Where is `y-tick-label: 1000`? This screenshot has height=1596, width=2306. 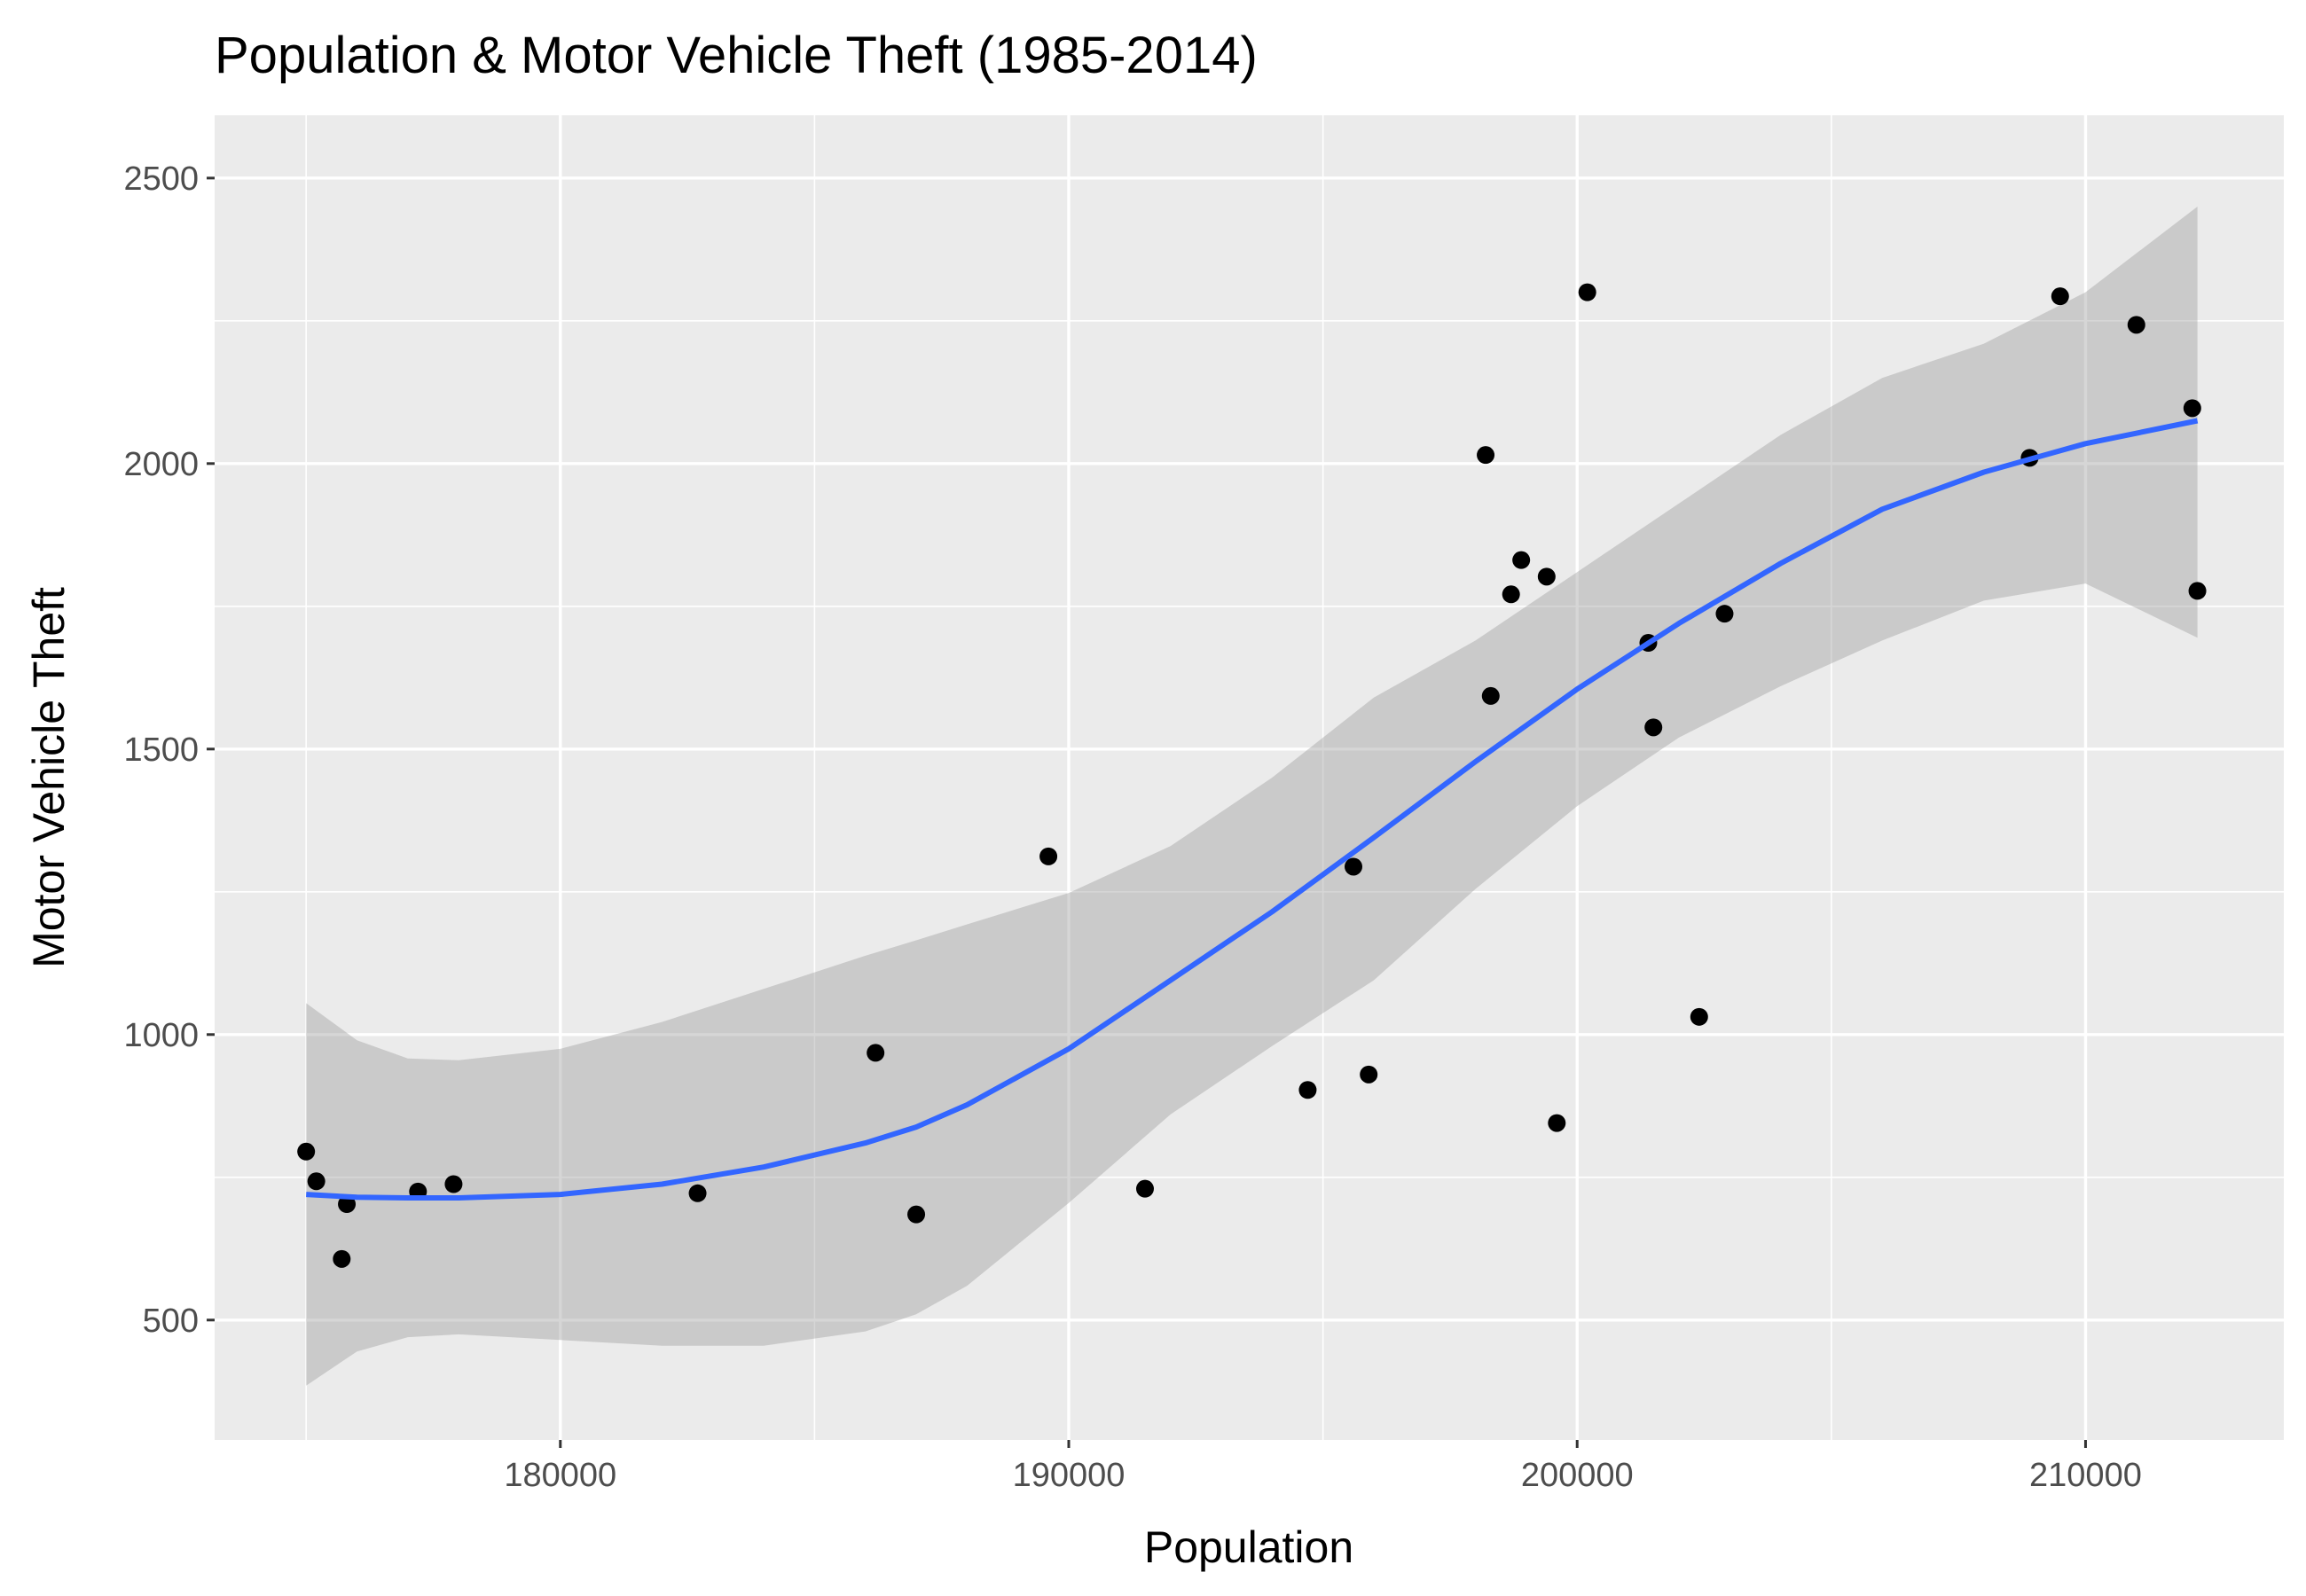 y-tick-label: 1000 is located at coordinates (161, 1035).